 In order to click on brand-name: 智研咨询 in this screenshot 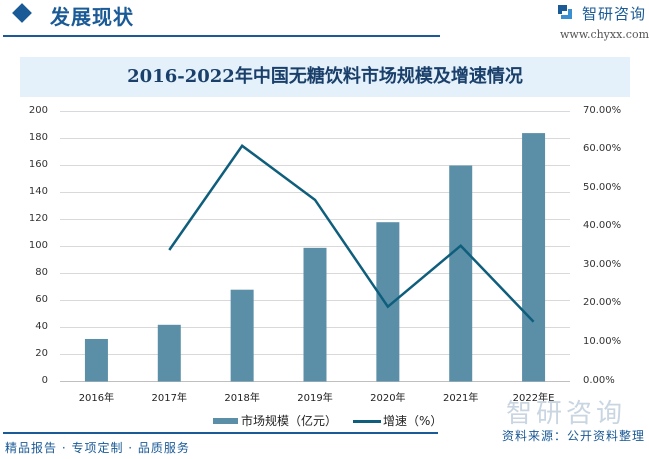, I will do `click(614, 14)`.